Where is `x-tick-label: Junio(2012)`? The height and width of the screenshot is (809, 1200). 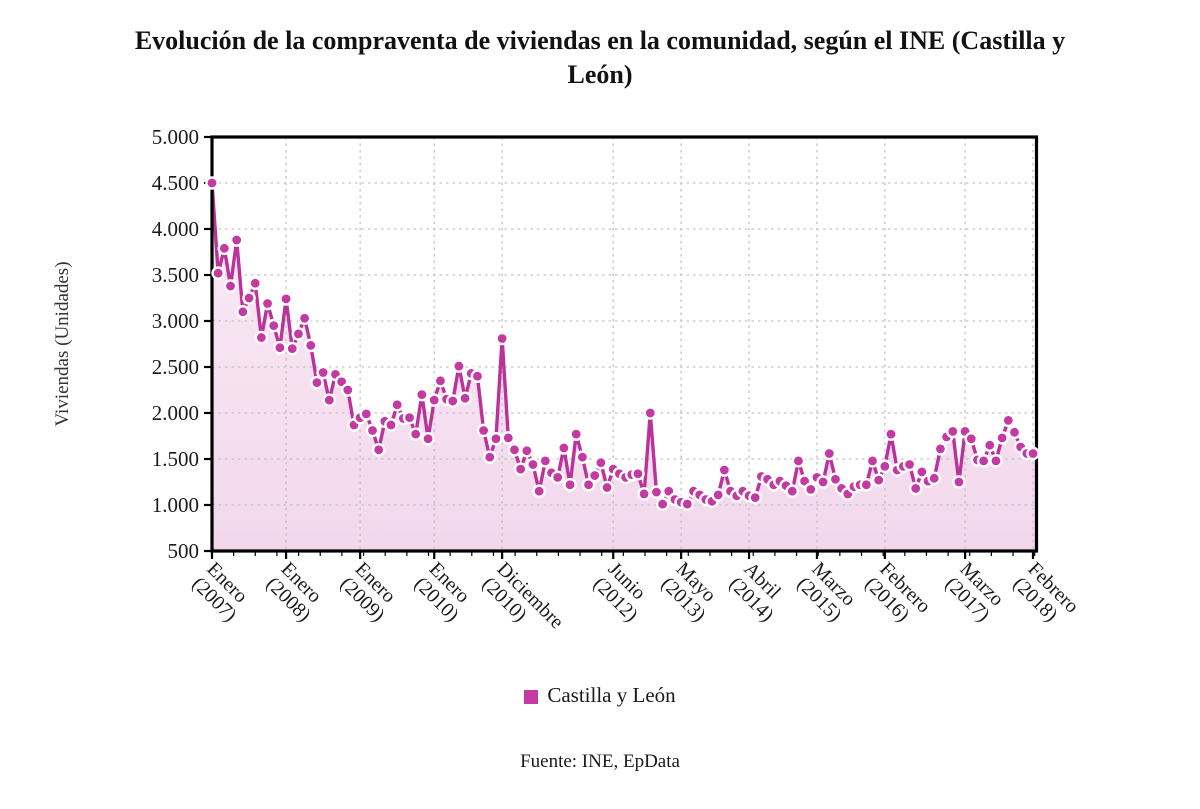 x-tick-label: Junio(2012) is located at coordinates (623, 592).